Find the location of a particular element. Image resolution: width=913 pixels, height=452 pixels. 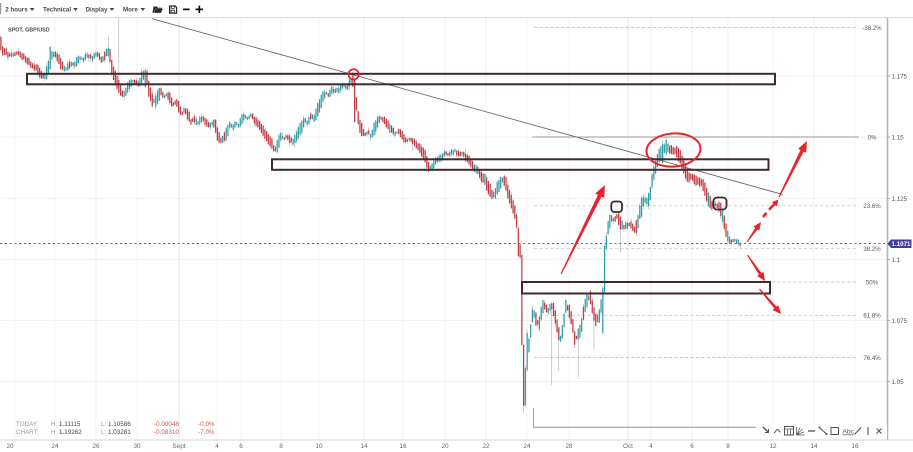

svg-text: 23.6% is located at coordinates (872, 206).